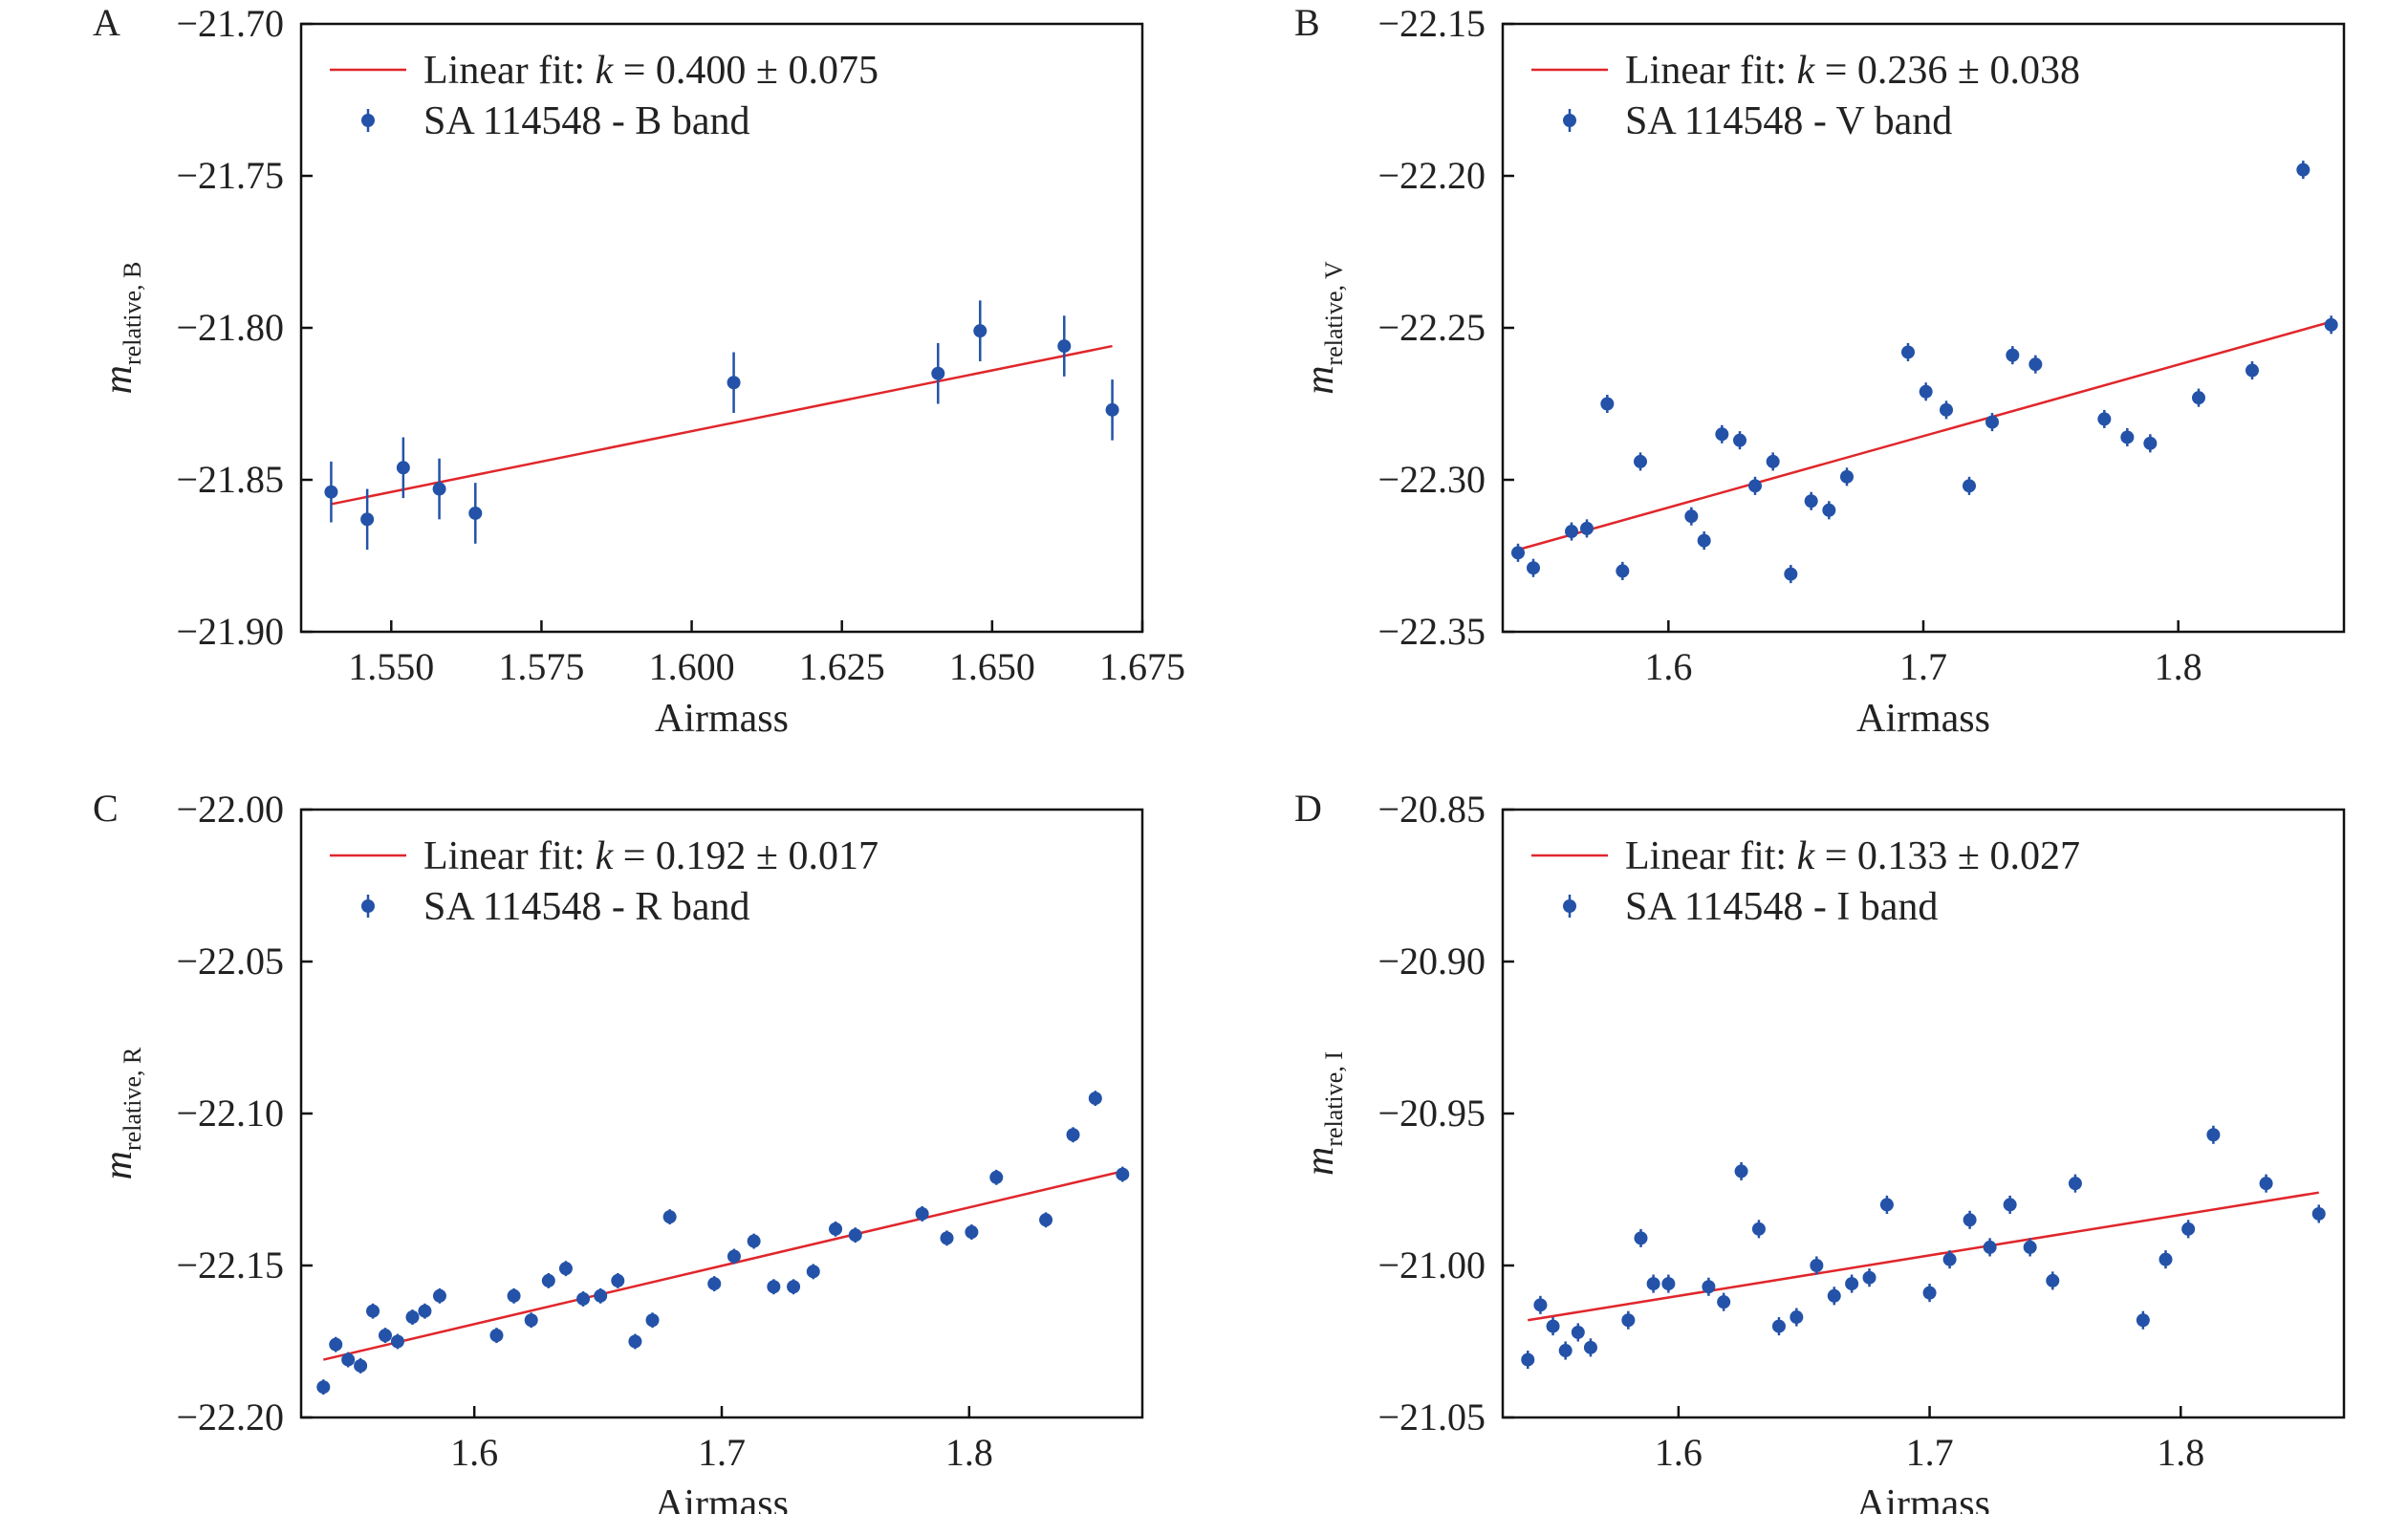  What do you see at coordinates (119, 379) in the screenshot?
I see `y-axis-symbol-a: m` at bounding box center [119, 379].